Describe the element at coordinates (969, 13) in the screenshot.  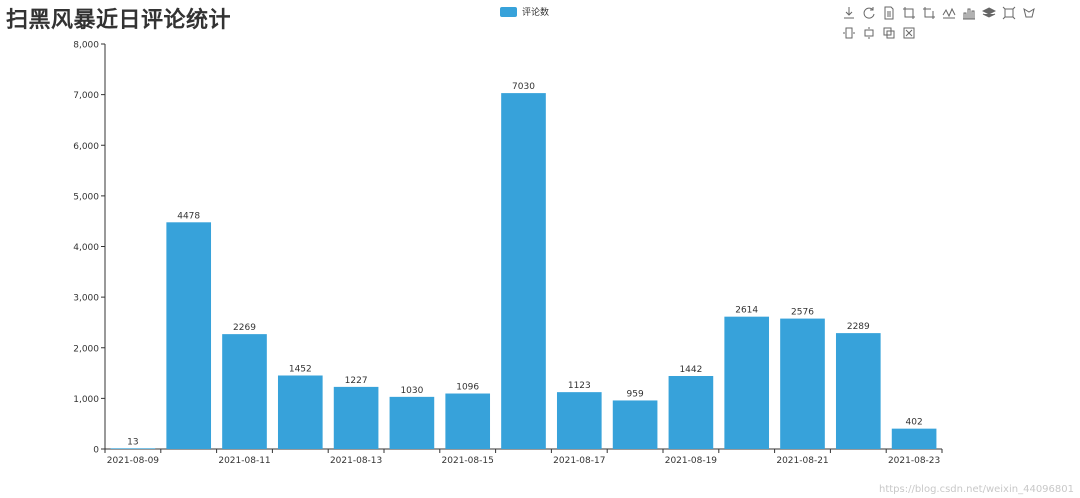
I see `bar-icon` at that location.